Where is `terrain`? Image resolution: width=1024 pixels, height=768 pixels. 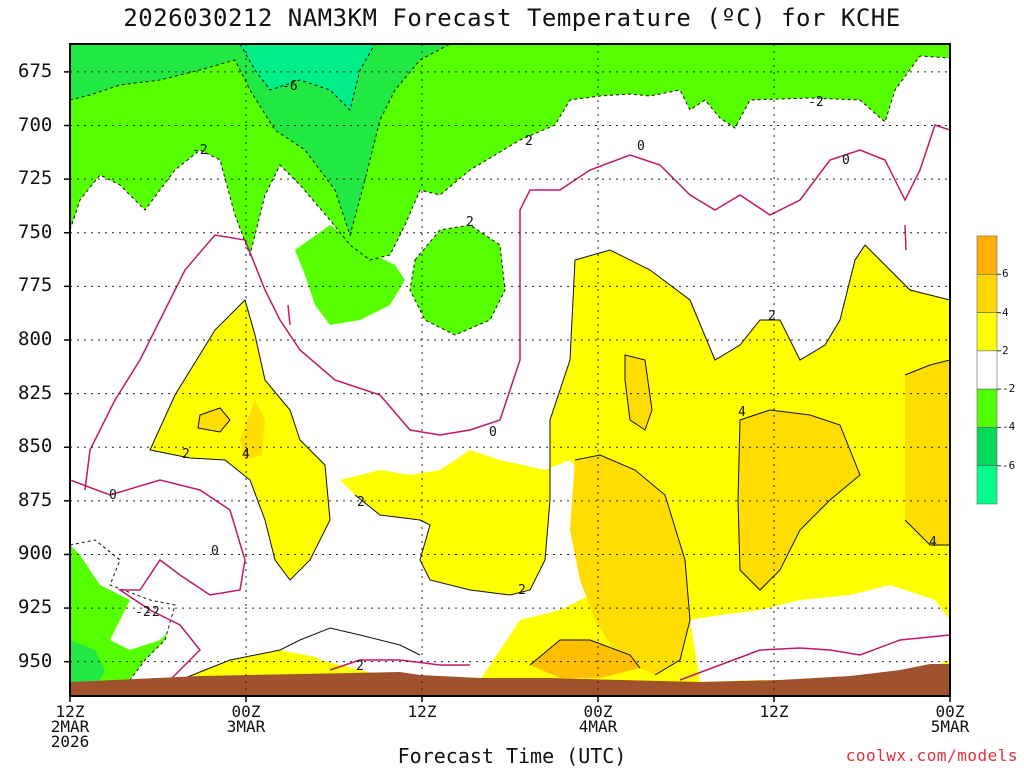
terrain is located at coordinates (510, 680).